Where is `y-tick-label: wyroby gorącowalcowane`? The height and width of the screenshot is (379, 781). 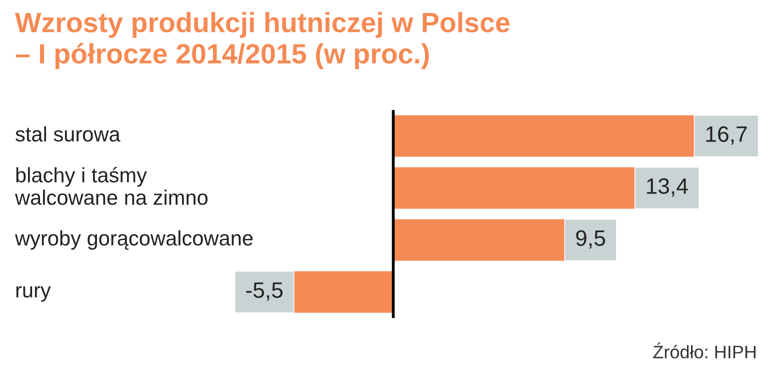 y-tick-label: wyroby gorącowalcowane is located at coordinates (133, 240).